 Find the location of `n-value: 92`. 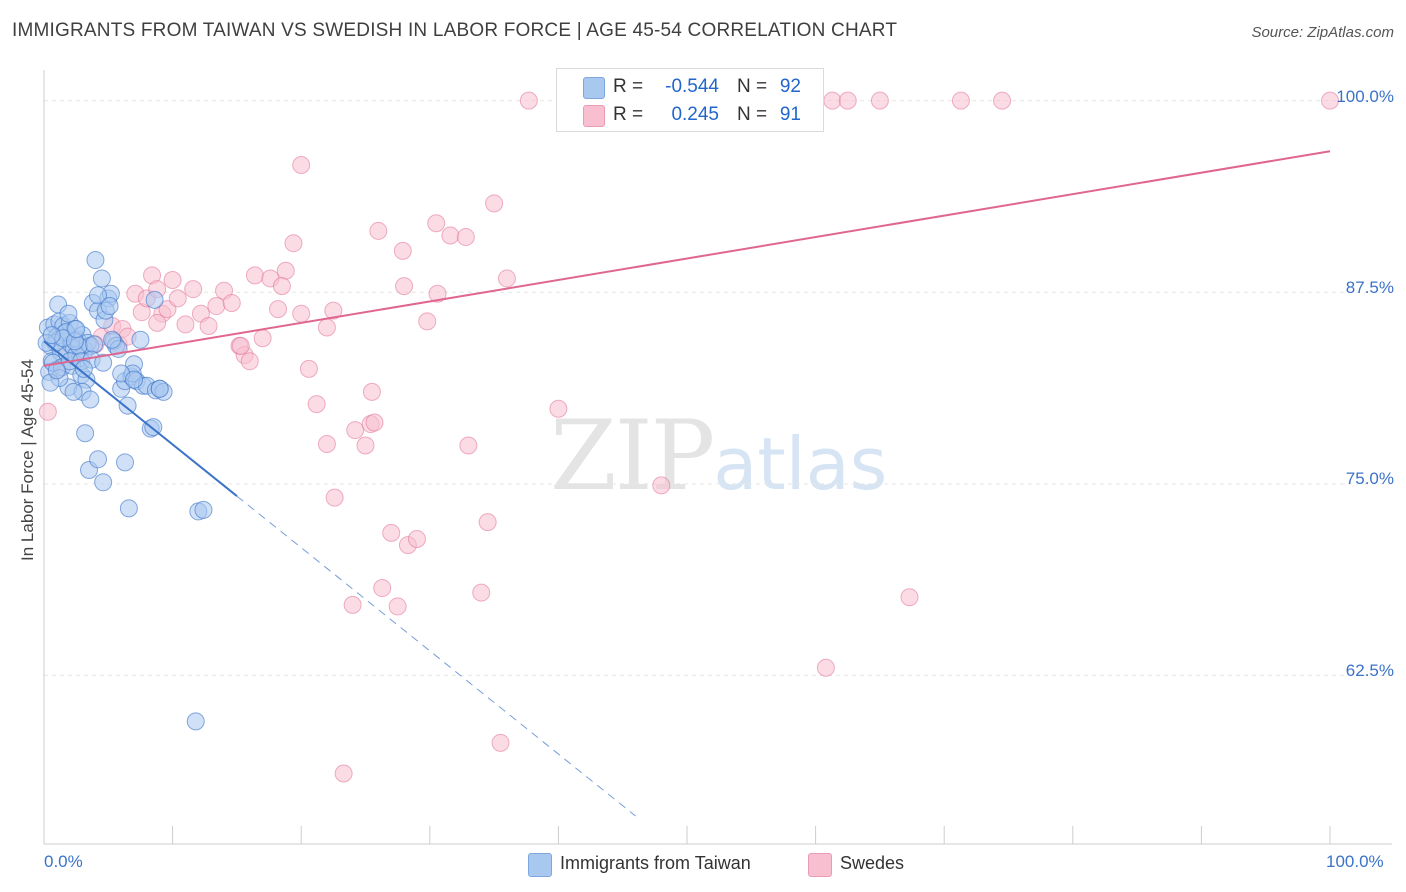

n-value: 92 is located at coordinates (790, 86).